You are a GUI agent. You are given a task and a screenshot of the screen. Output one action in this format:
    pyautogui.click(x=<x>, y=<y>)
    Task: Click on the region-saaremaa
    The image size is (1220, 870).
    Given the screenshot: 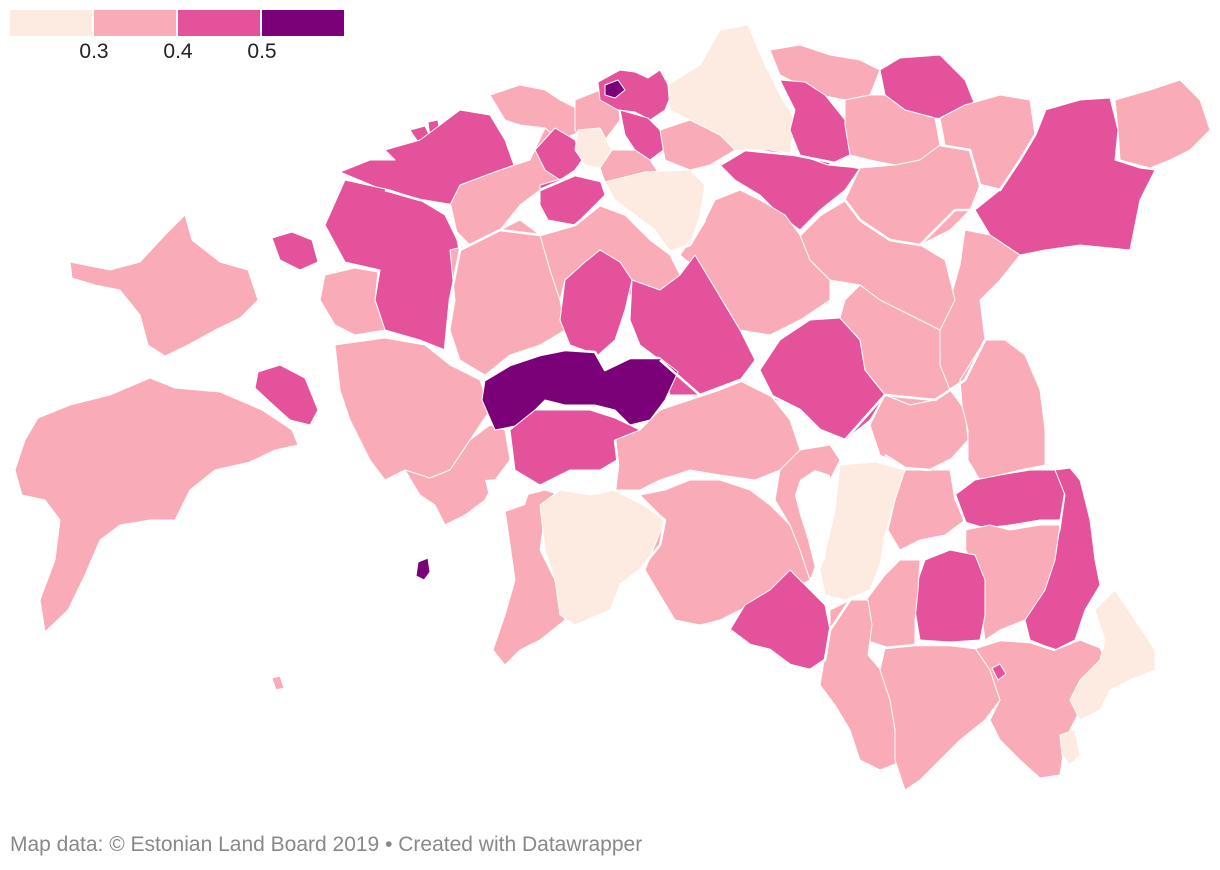 What is the action you would take?
    pyautogui.click(x=156, y=505)
    